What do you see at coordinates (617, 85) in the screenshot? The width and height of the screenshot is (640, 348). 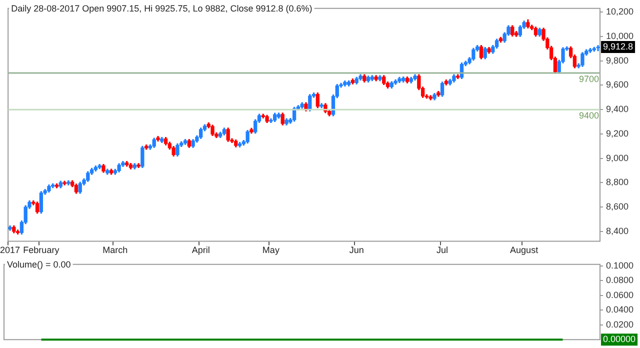 I see `y-tick-label: 9,600` at bounding box center [617, 85].